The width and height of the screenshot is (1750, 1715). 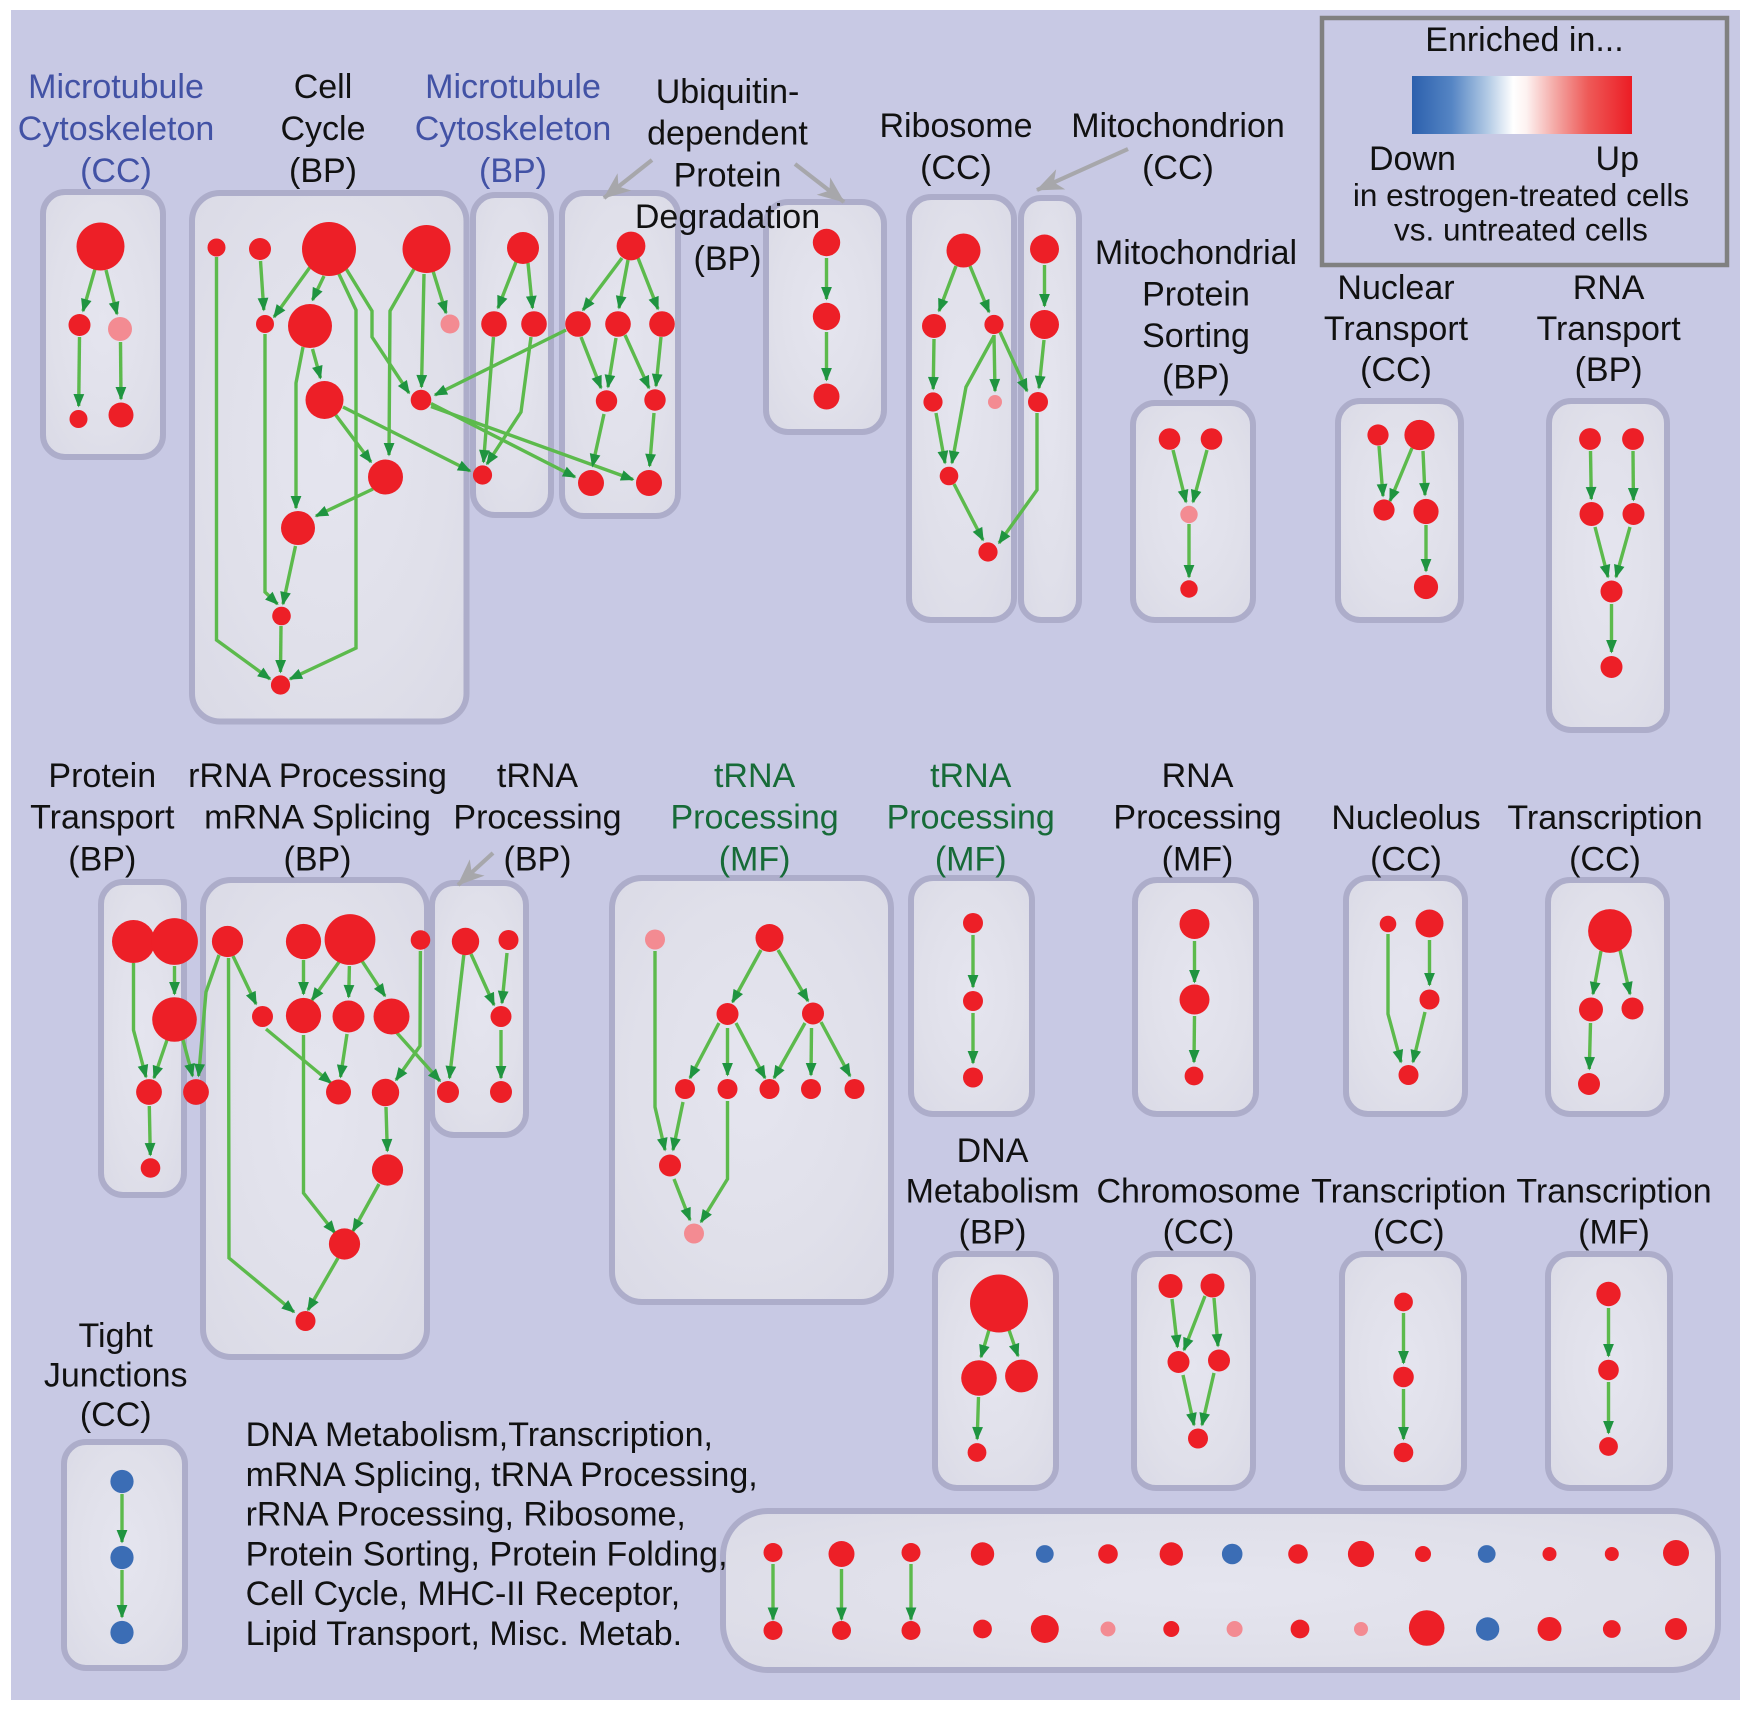 I want to click on svg-text: Chromosome, so click(x=1198, y=1192).